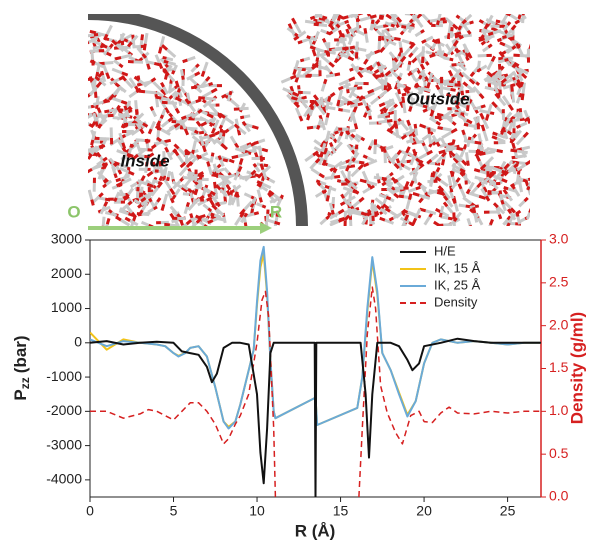 This screenshot has width=590, height=547. I want to click on x-tick-label: 5, so click(174, 511).